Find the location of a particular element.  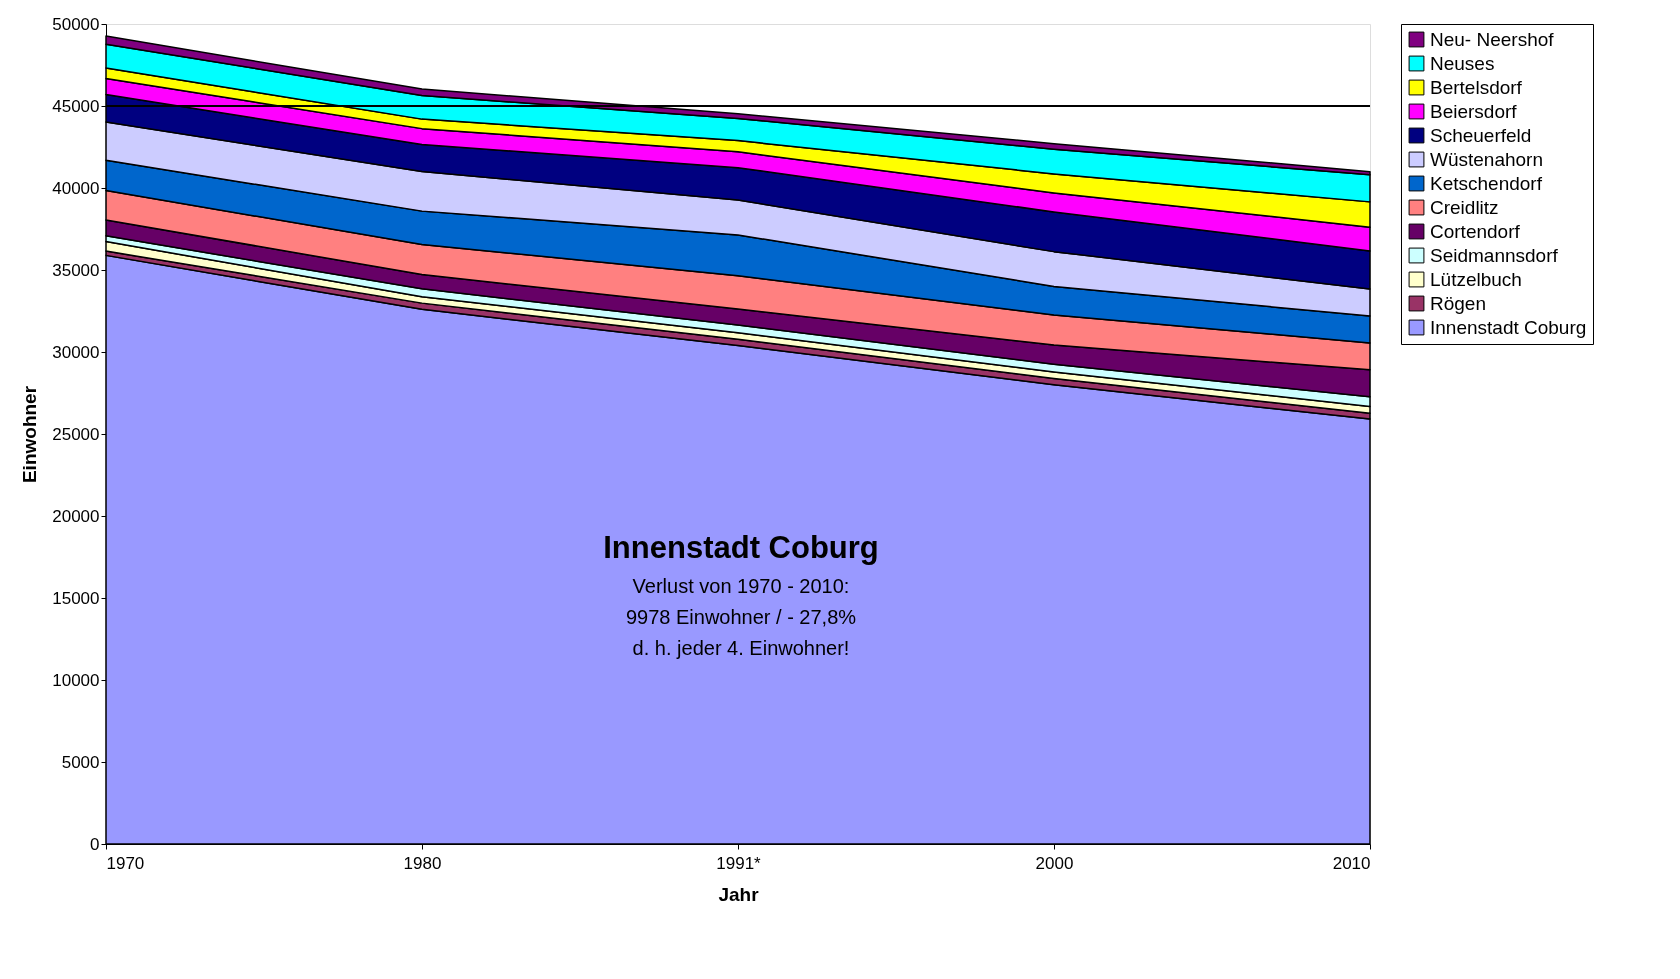

legend-label: Bertelsdorf is located at coordinates (1476, 87).